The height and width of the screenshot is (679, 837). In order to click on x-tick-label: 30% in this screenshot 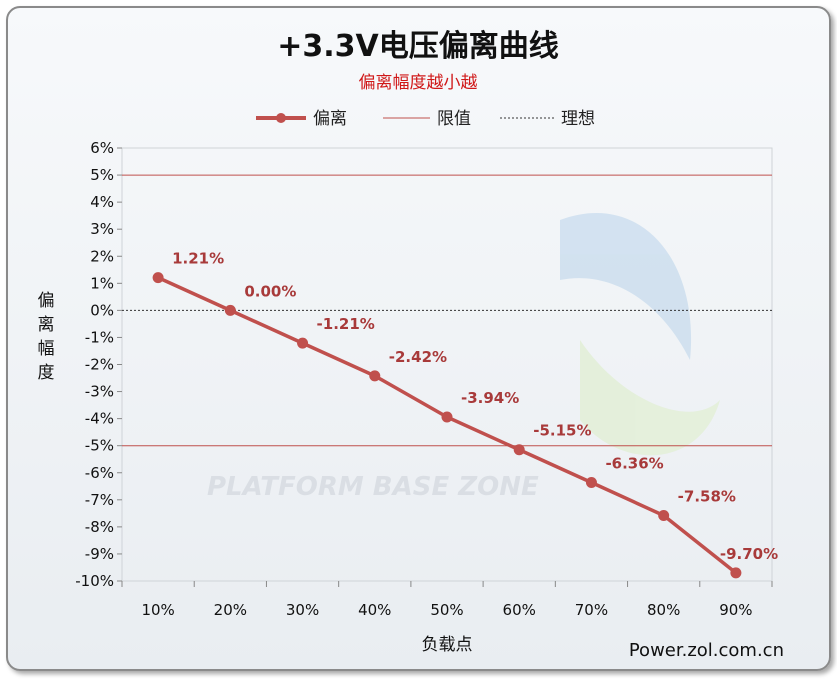, I will do `click(302, 610)`.